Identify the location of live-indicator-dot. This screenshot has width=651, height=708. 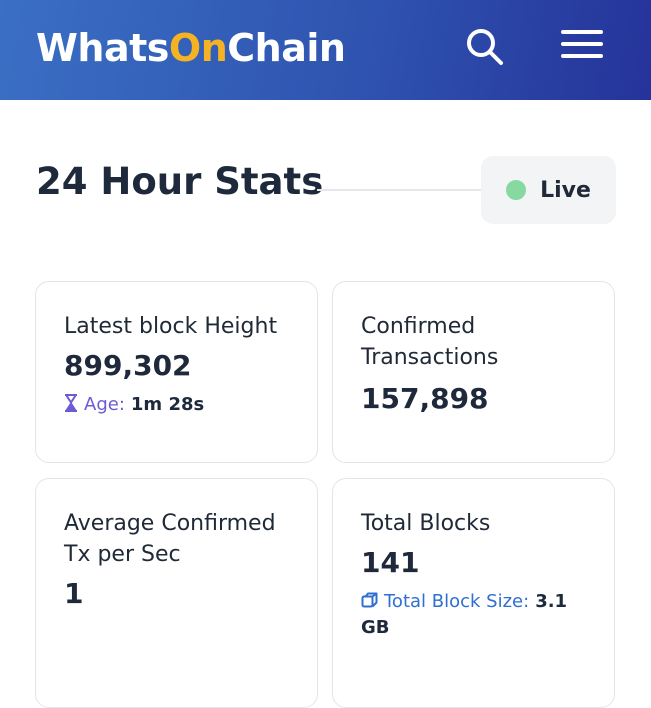
(516, 190).